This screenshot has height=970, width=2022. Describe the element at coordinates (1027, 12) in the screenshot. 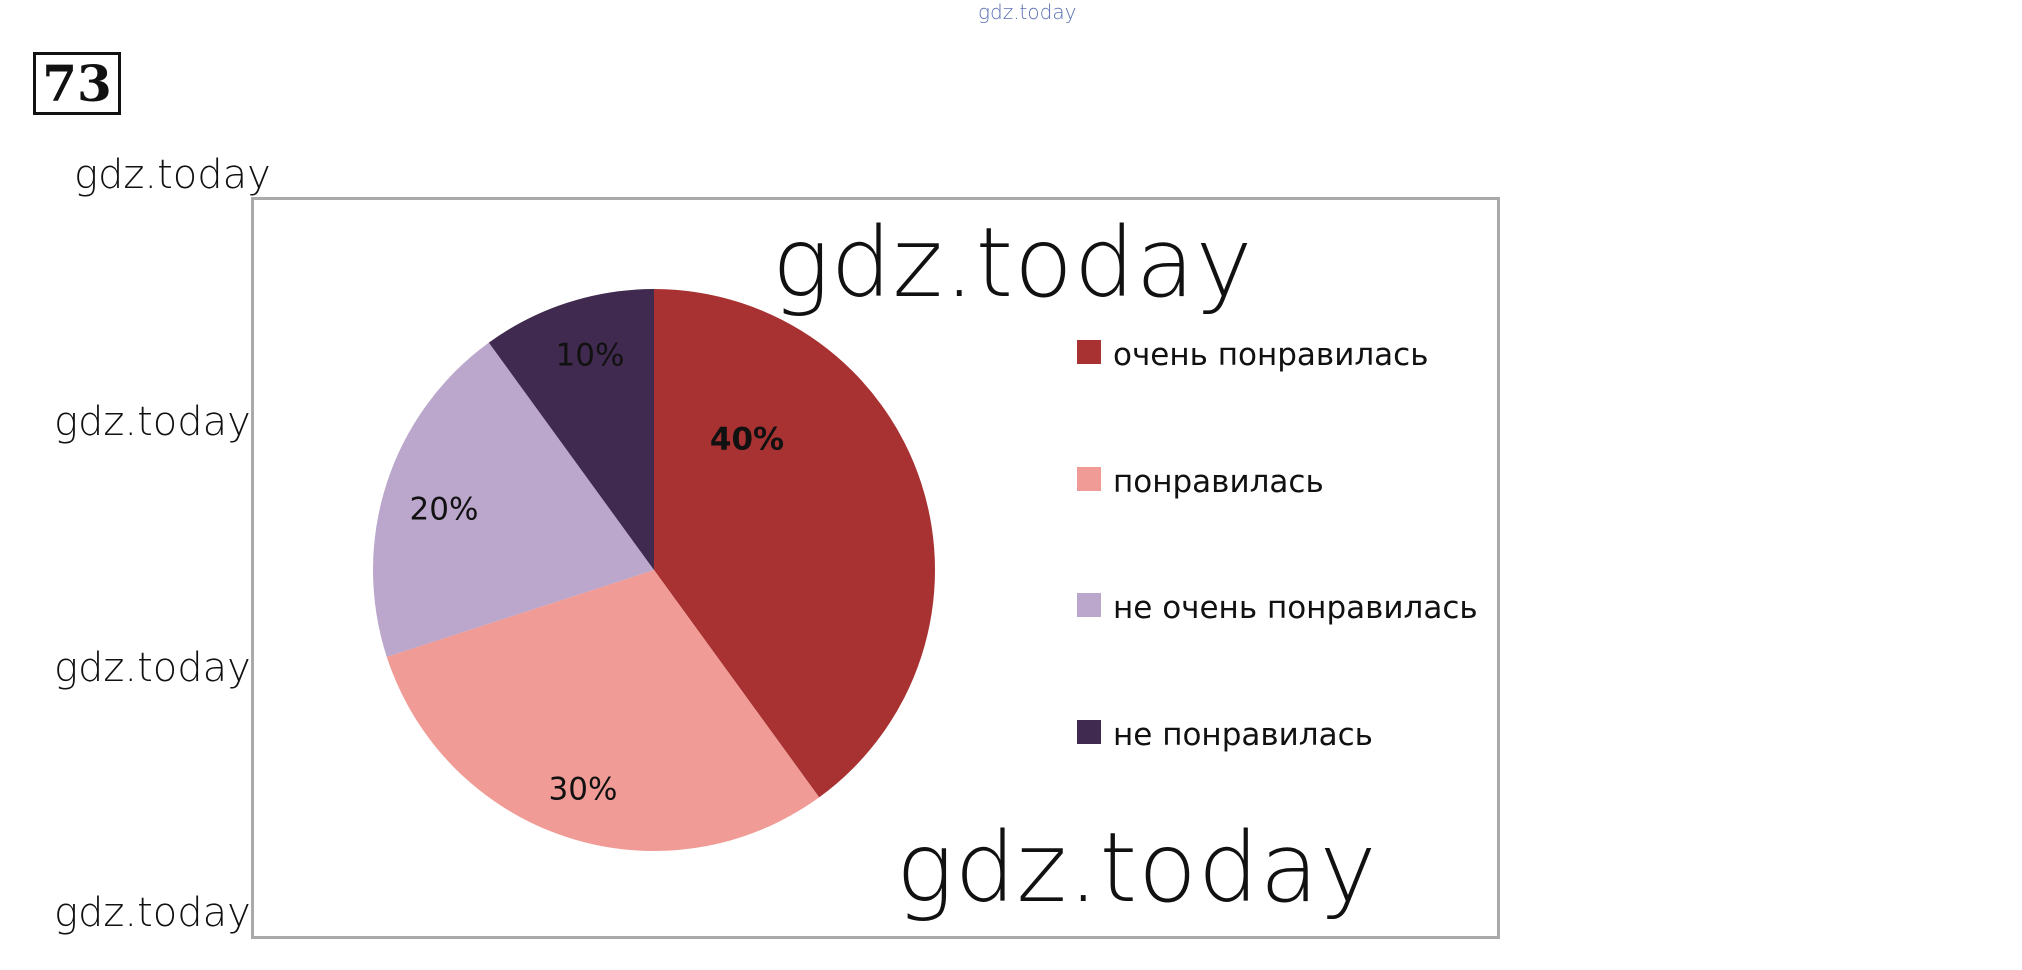

I see `watermark-top: gdz.today` at that location.